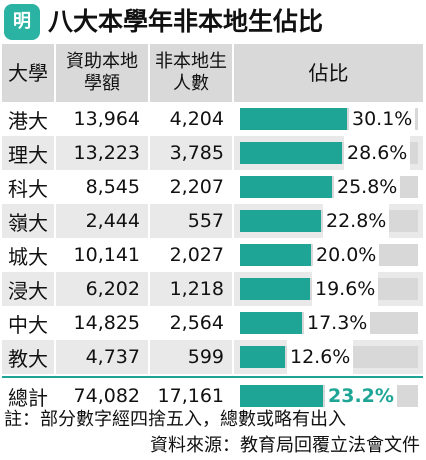 This screenshot has height=460, width=426. Describe the element at coordinates (112, 357) in the screenshot. I see `funded-places: 4,737` at that location.